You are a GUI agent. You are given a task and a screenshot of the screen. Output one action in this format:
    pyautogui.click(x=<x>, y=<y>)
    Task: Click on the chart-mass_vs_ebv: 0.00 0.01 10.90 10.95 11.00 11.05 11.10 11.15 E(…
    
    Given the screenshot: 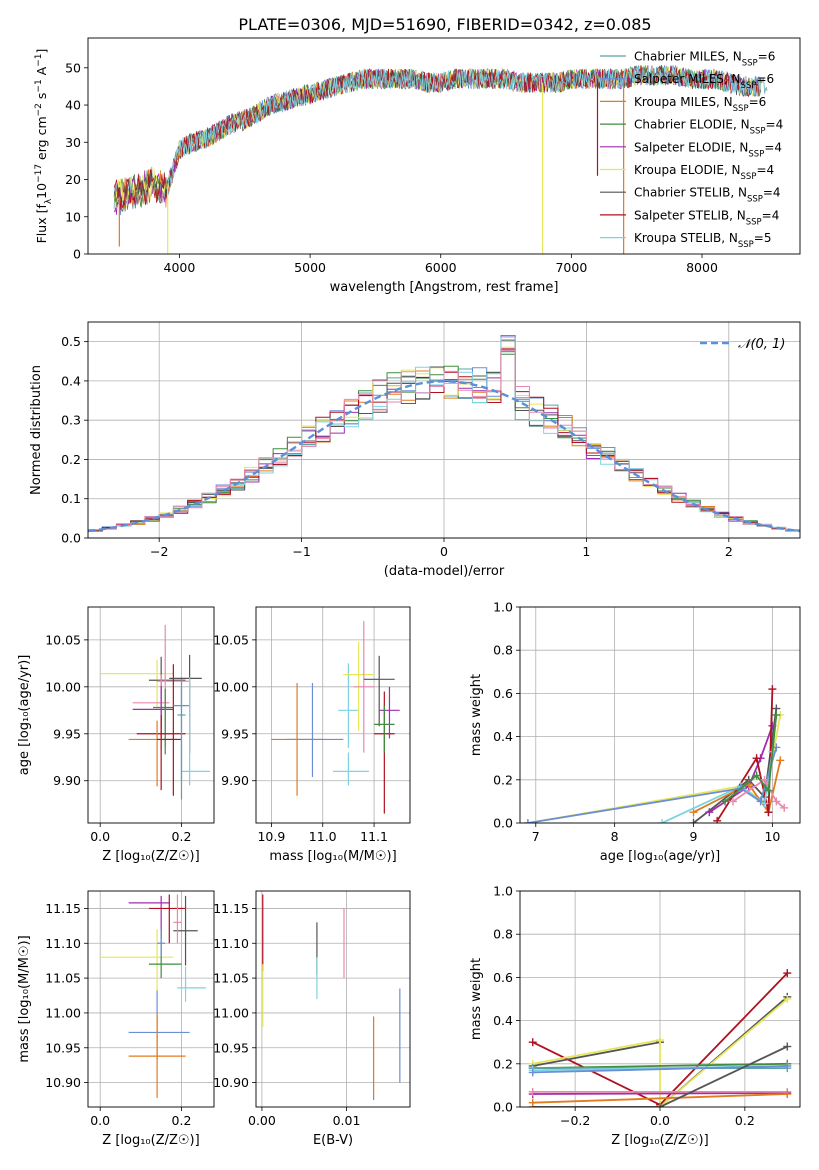 What is the action you would take?
    pyautogui.click(x=312, y=1019)
    